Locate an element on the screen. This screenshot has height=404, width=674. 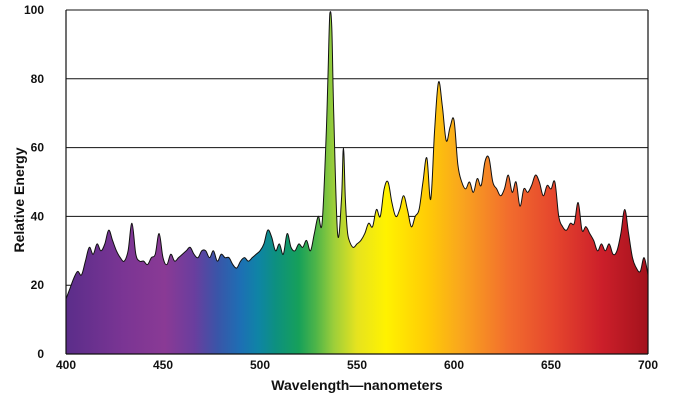
x-tick-label: 400 is located at coordinates (66, 365).